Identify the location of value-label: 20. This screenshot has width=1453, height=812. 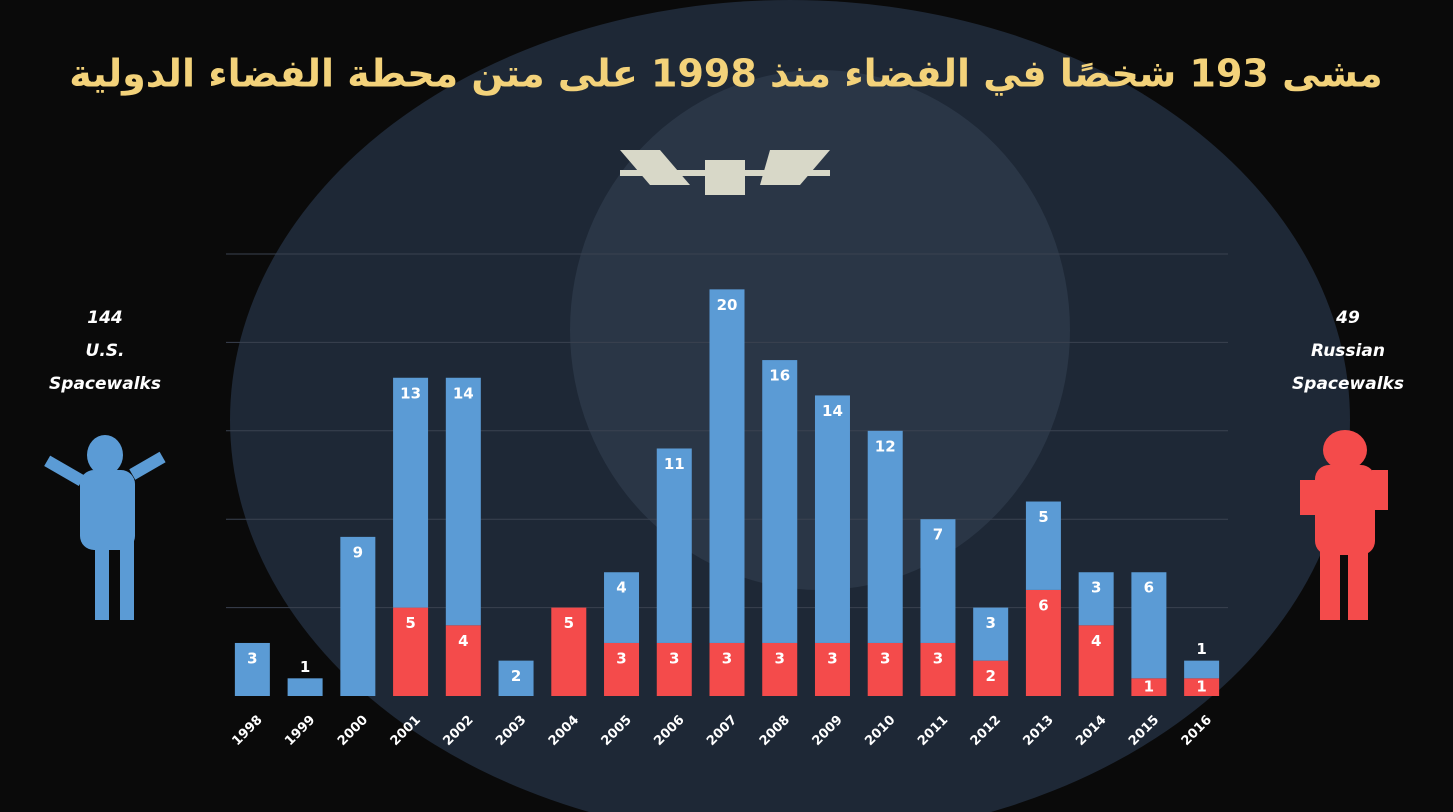
(727, 305).